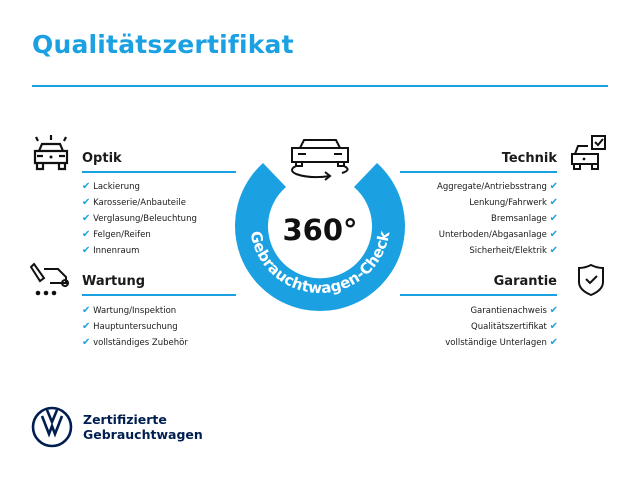  I want to click on list-item: ✔ vollständiges Zubehör, so click(135, 342).